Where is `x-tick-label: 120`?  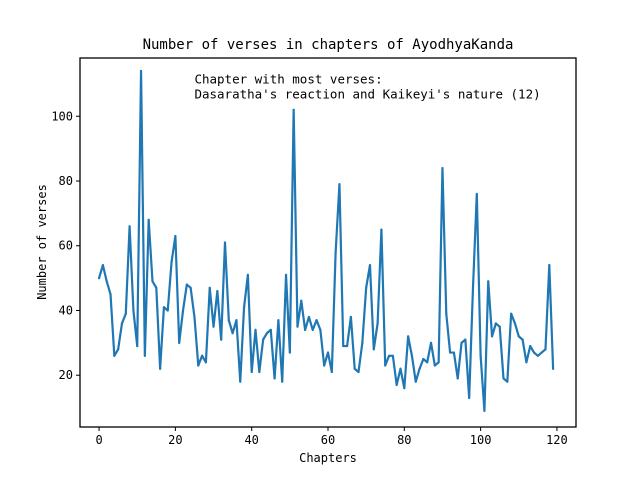 x-tick-label: 120 is located at coordinates (557, 440).